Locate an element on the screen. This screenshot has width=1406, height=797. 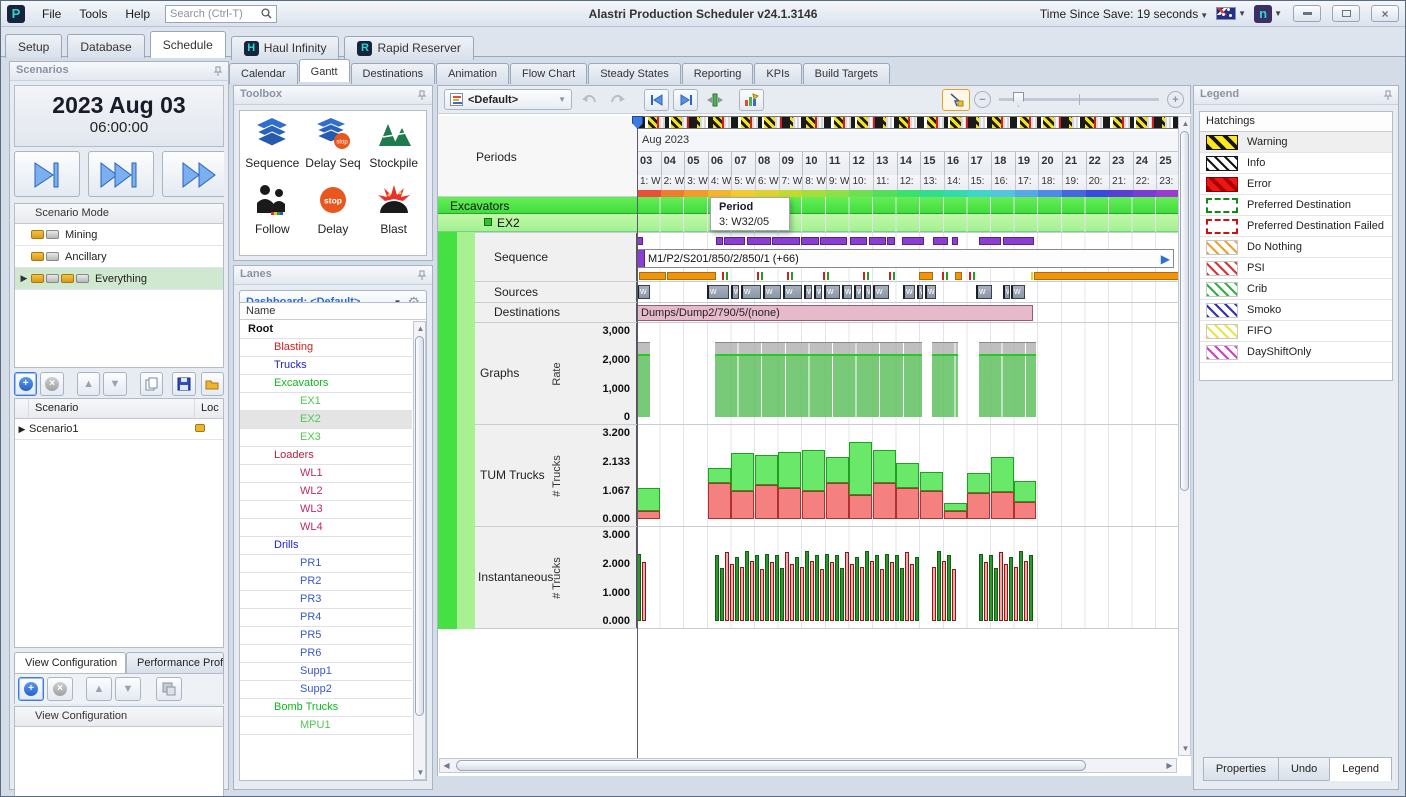
gantt-tab-gantt: Gantt is located at coordinates (324, 70).